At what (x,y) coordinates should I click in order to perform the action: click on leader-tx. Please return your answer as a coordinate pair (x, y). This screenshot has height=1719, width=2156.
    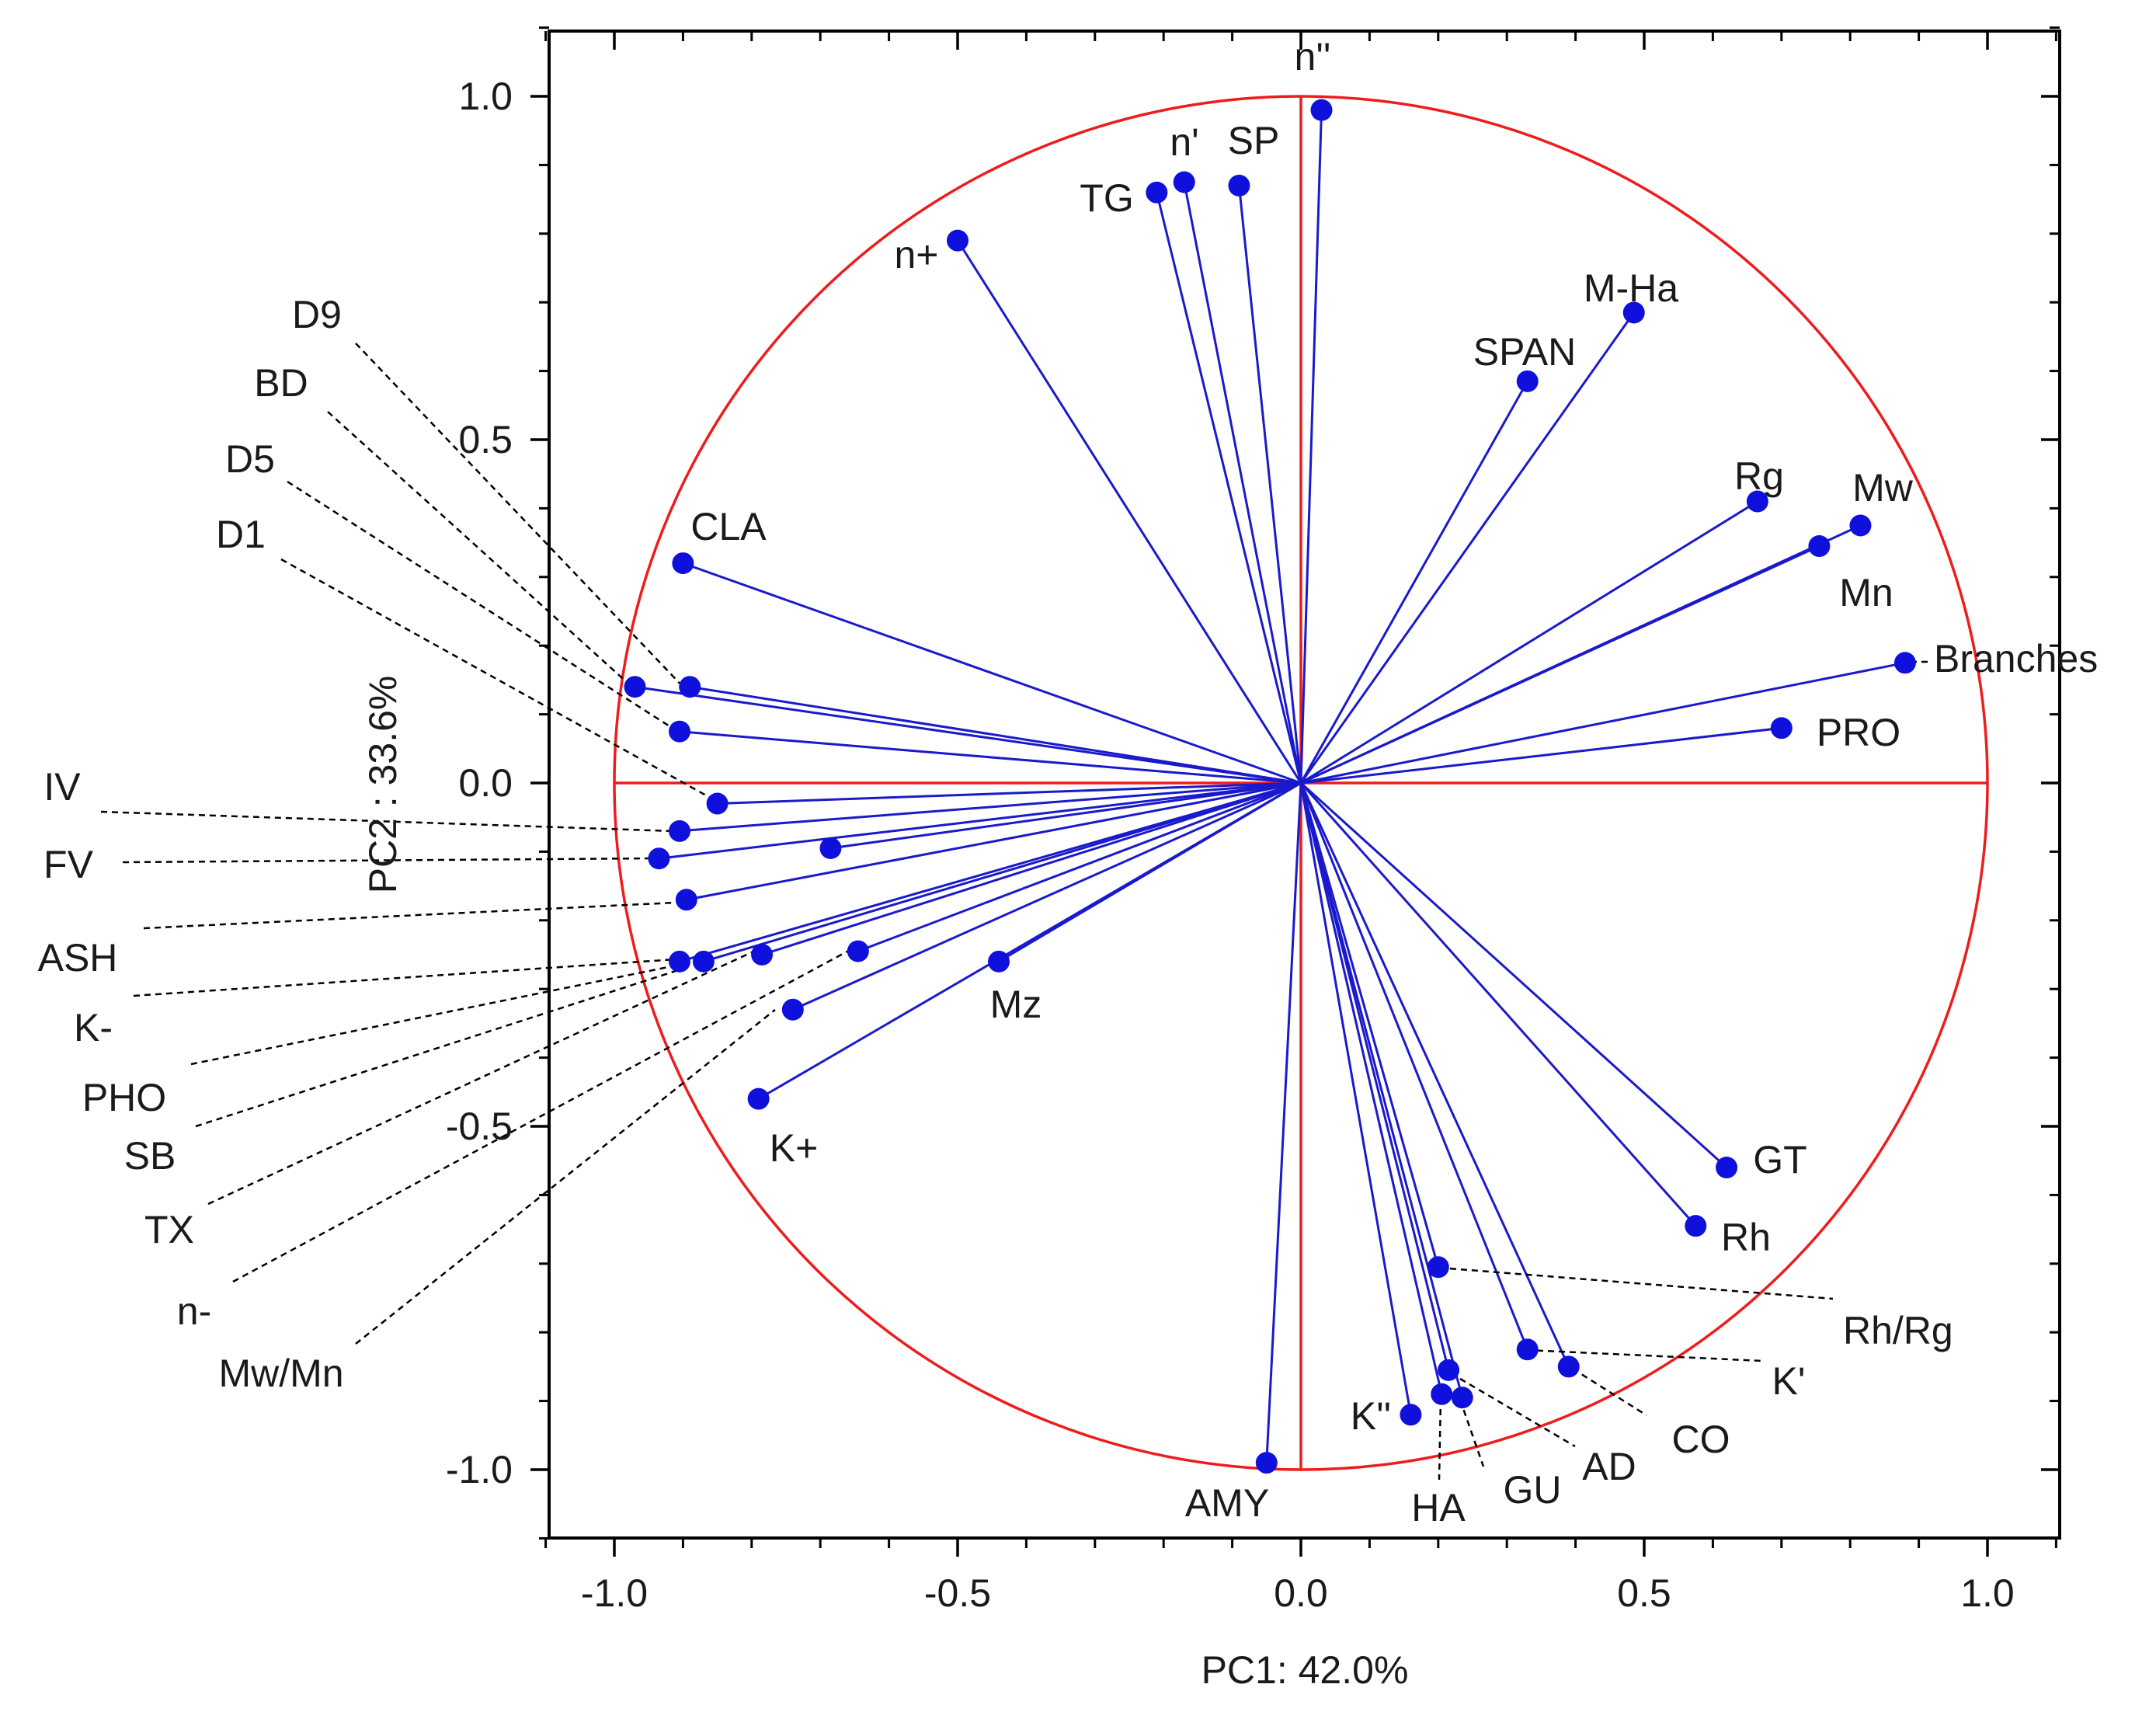
    Looking at the image, I should click on (480, 1078).